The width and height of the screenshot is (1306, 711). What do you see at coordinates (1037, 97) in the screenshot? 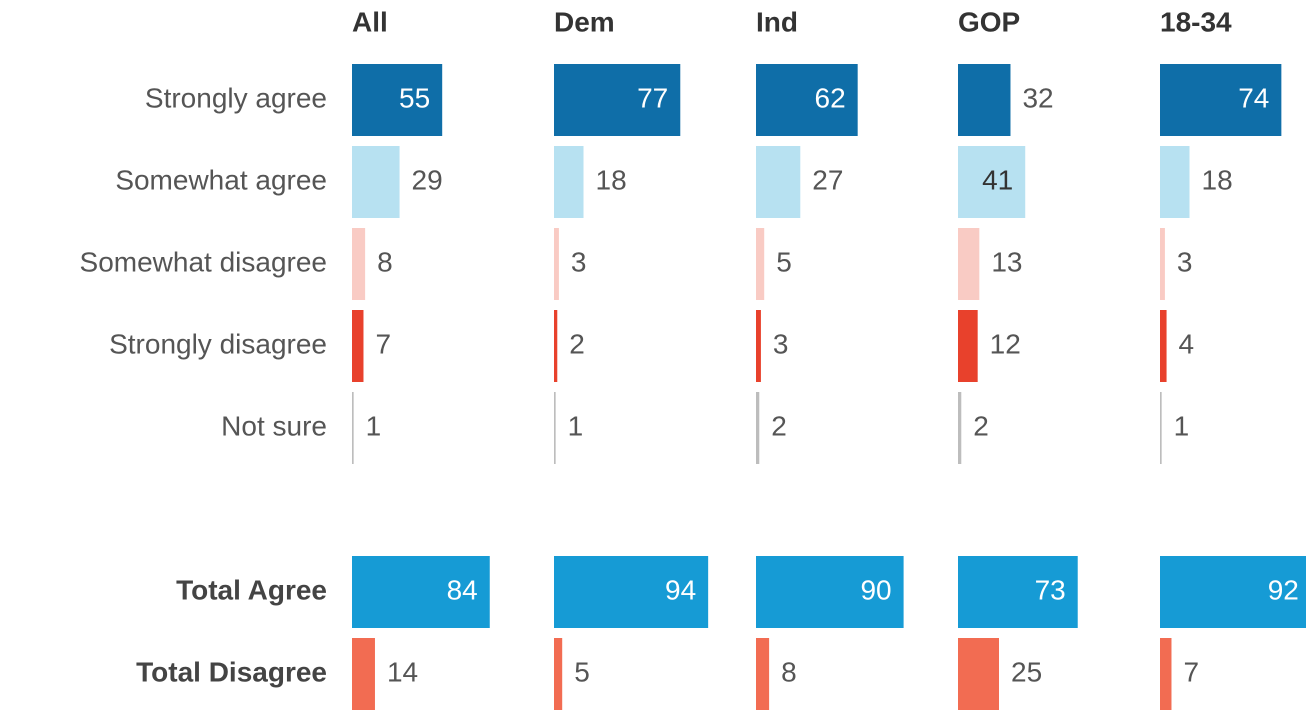
I see `value-label: 32` at bounding box center [1037, 97].